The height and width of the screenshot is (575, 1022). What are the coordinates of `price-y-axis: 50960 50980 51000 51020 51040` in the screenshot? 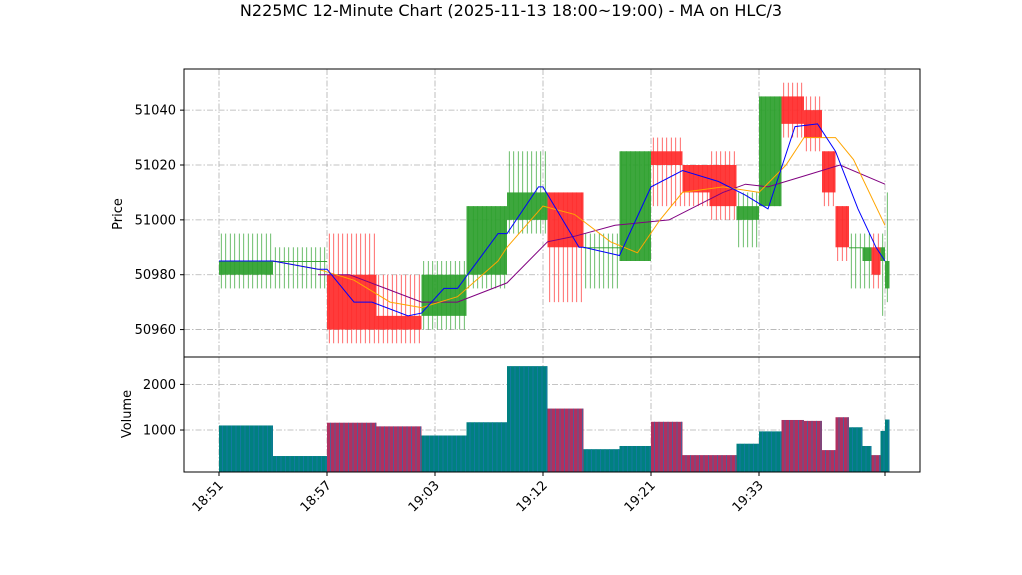 It's located at (159, 221).